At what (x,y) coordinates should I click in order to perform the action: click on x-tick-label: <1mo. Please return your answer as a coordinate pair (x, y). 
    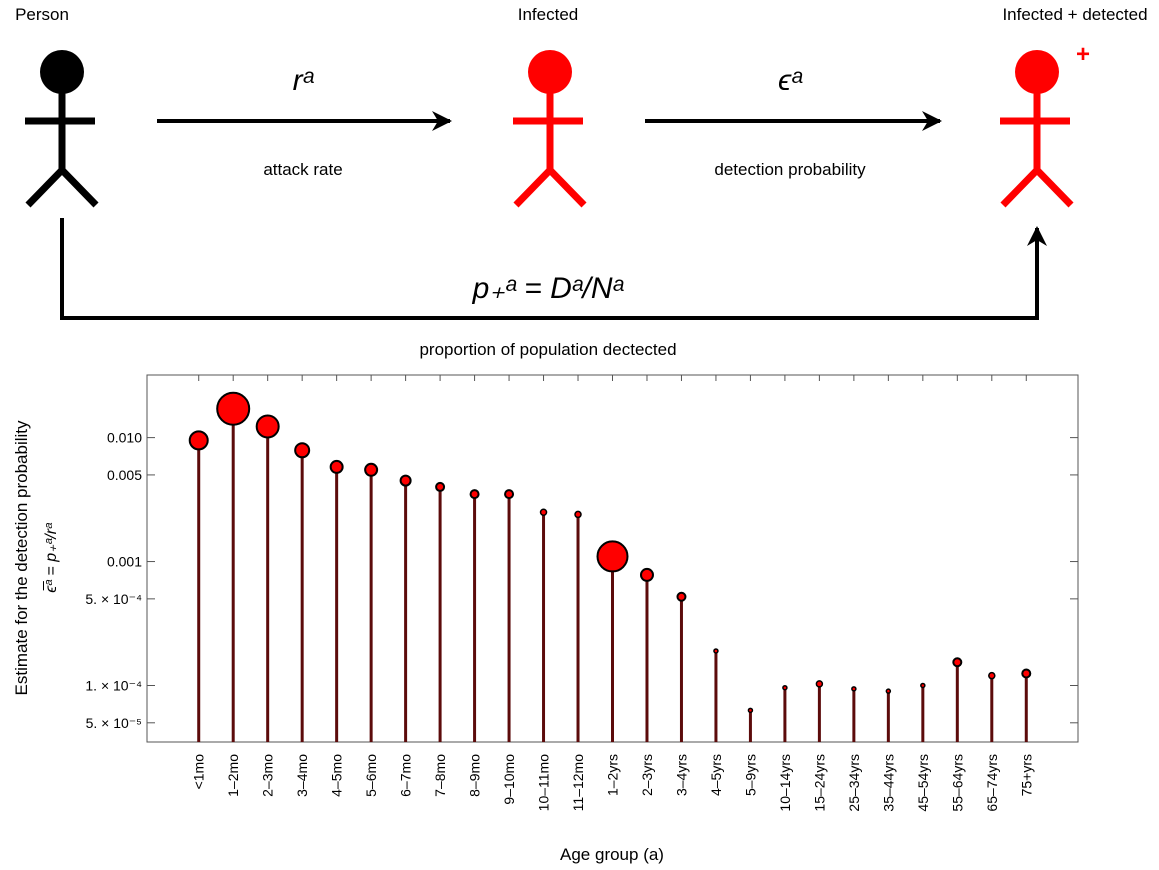
    Looking at the image, I should click on (199, 772).